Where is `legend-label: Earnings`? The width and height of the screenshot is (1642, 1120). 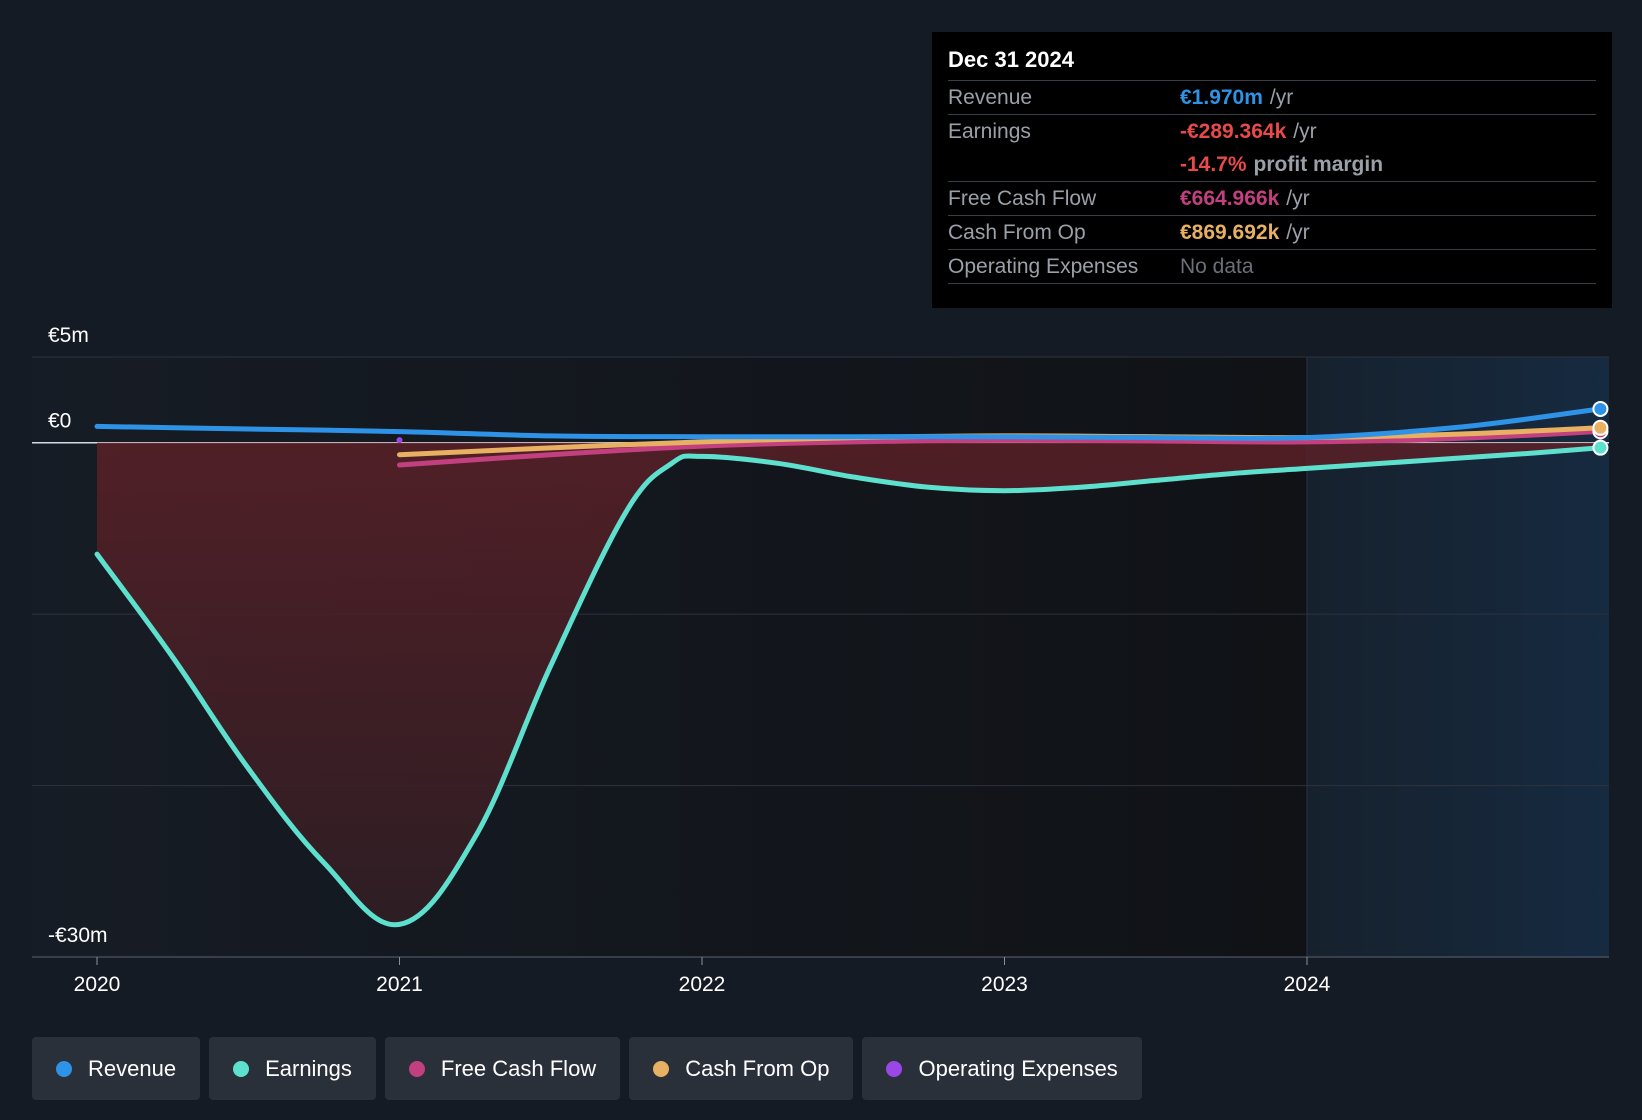 legend-label: Earnings is located at coordinates (308, 1068).